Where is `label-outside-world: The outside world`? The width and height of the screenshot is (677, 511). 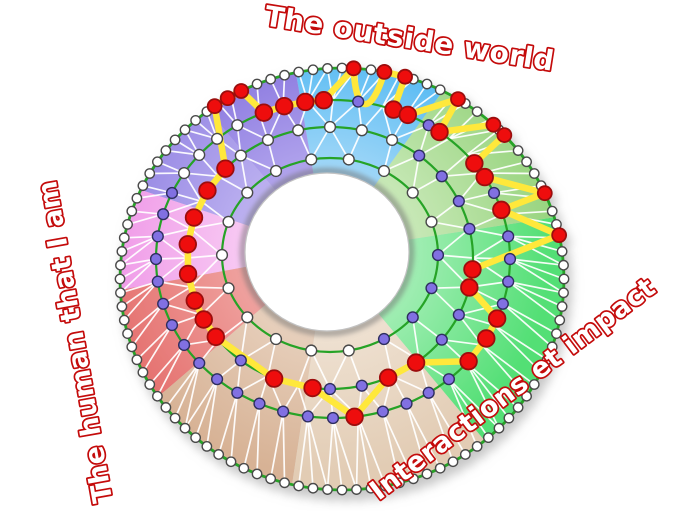 label-outside-world: The outside world is located at coordinates (409, 39).